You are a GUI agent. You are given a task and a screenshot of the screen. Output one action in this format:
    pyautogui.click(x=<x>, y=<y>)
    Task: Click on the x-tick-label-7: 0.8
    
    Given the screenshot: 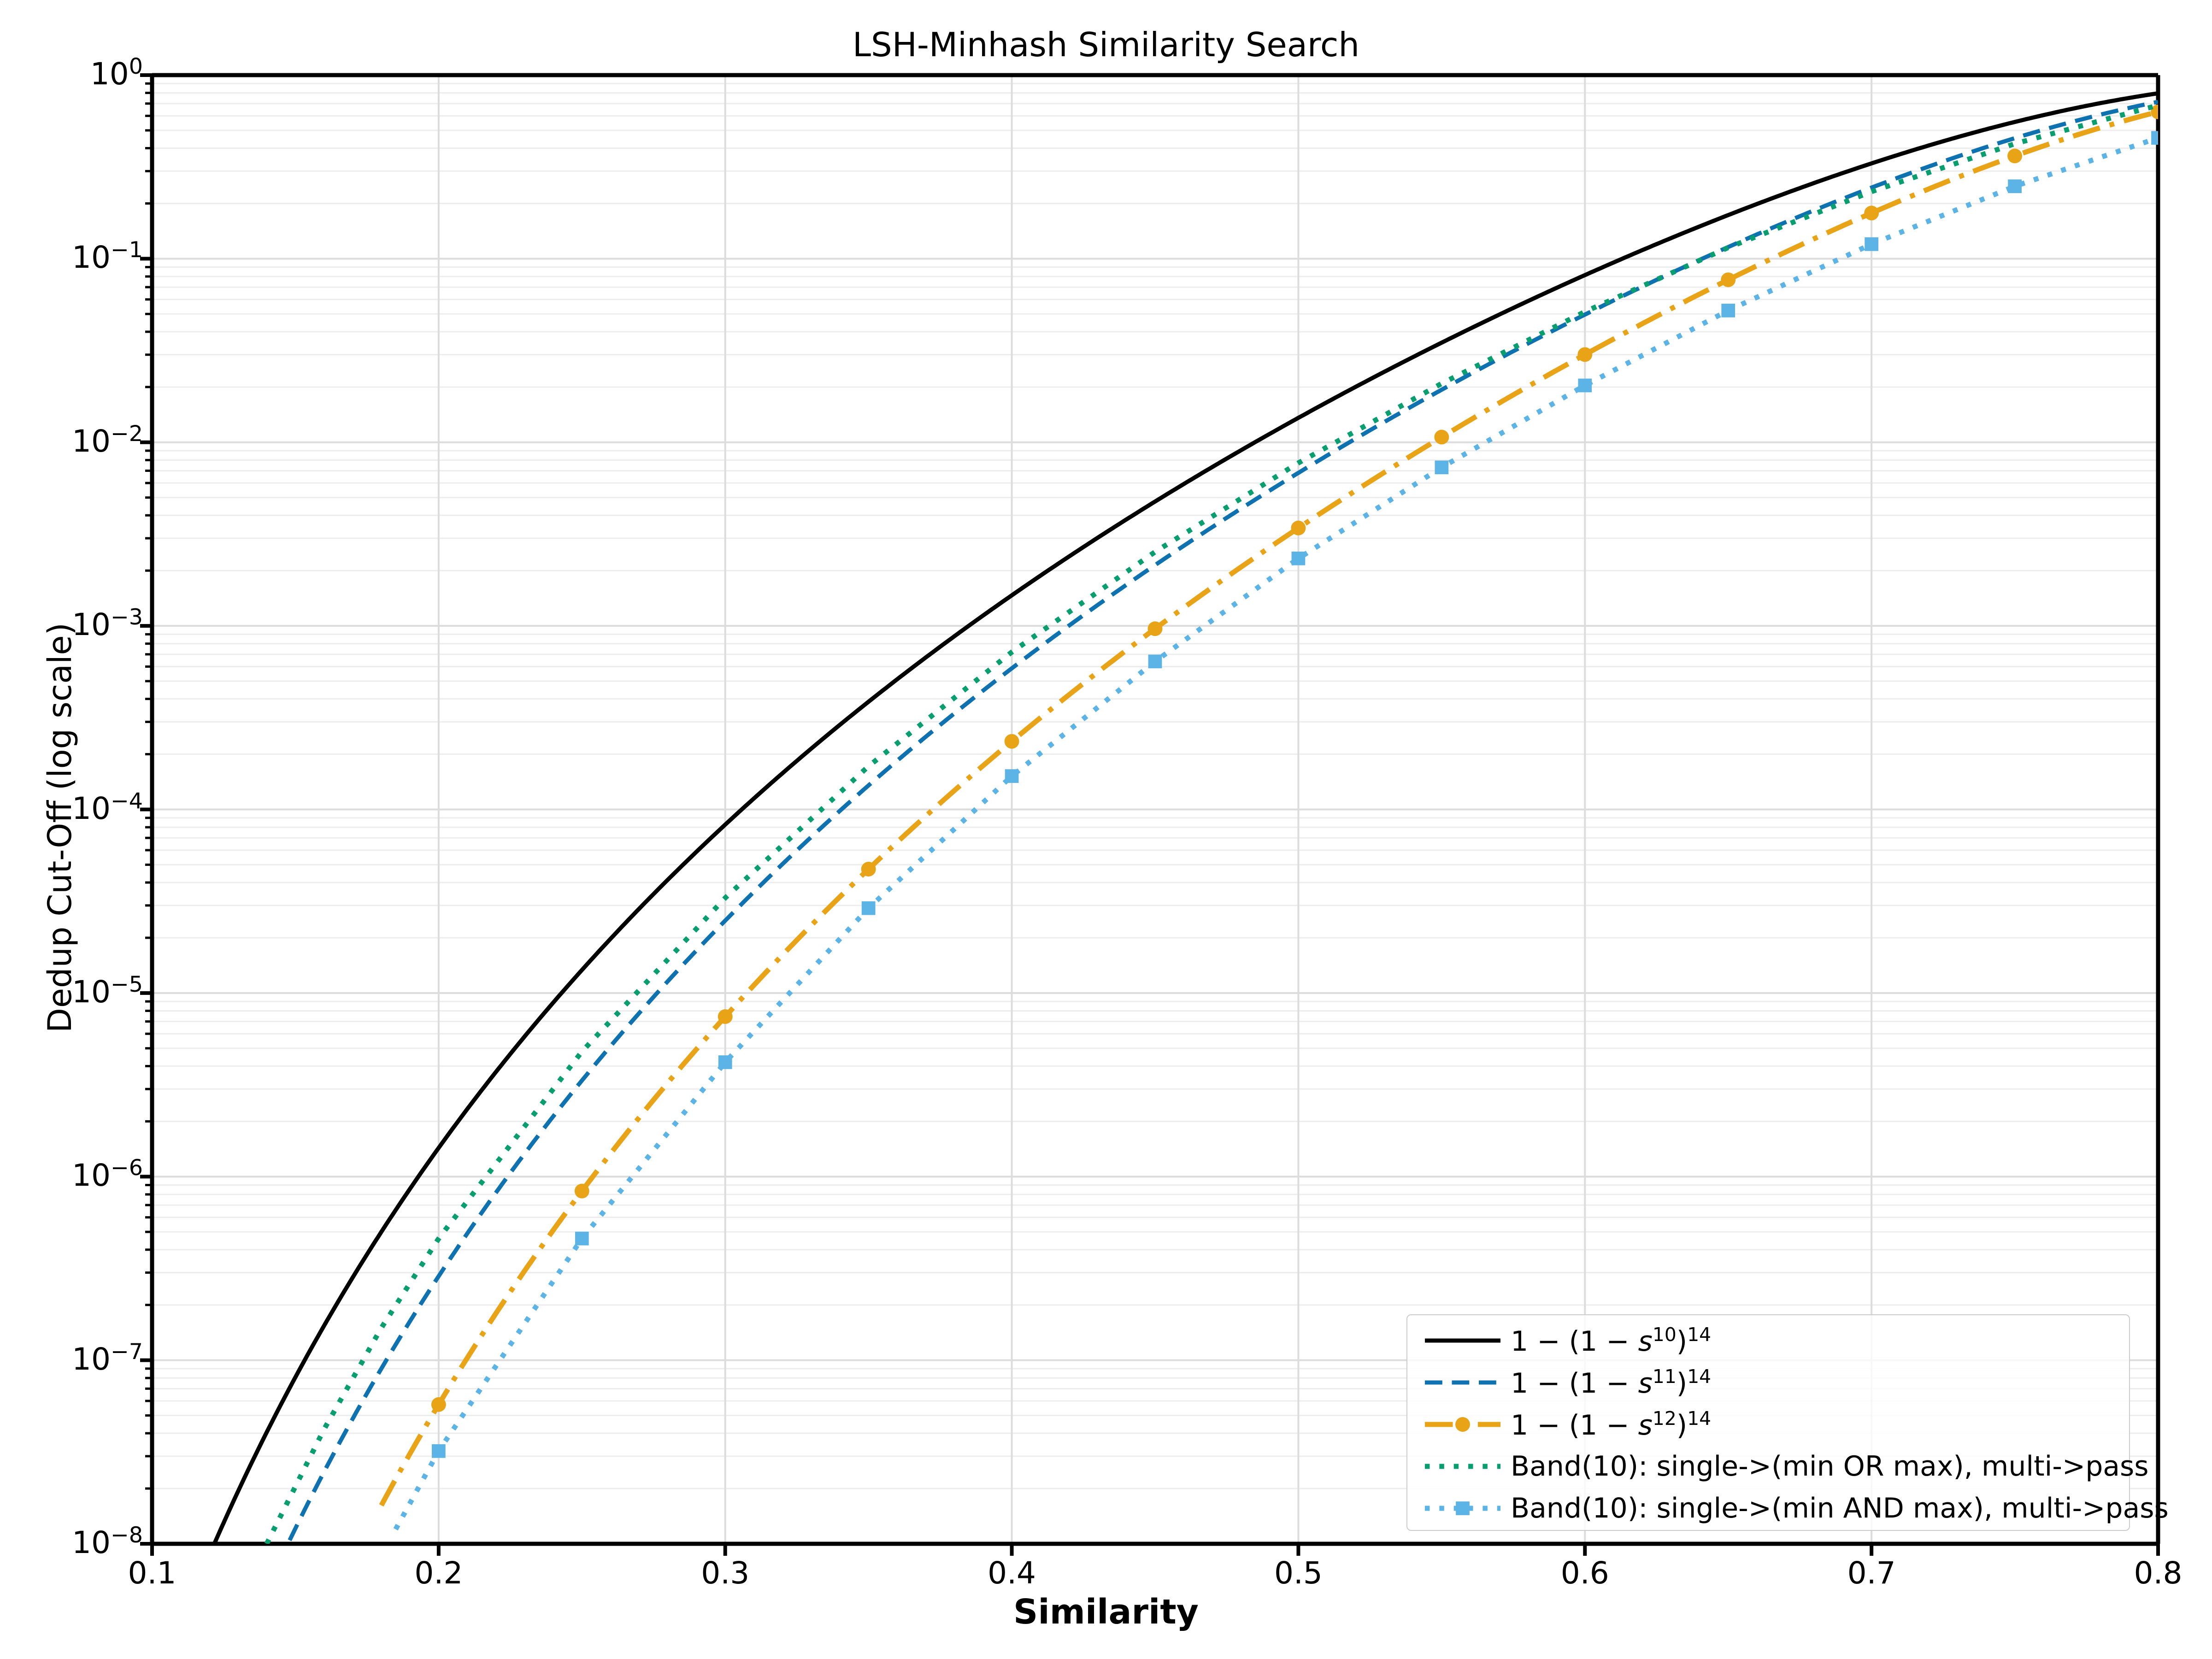 What is the action you would take?
    pyautogui.click(x=2158, y=1573)
    